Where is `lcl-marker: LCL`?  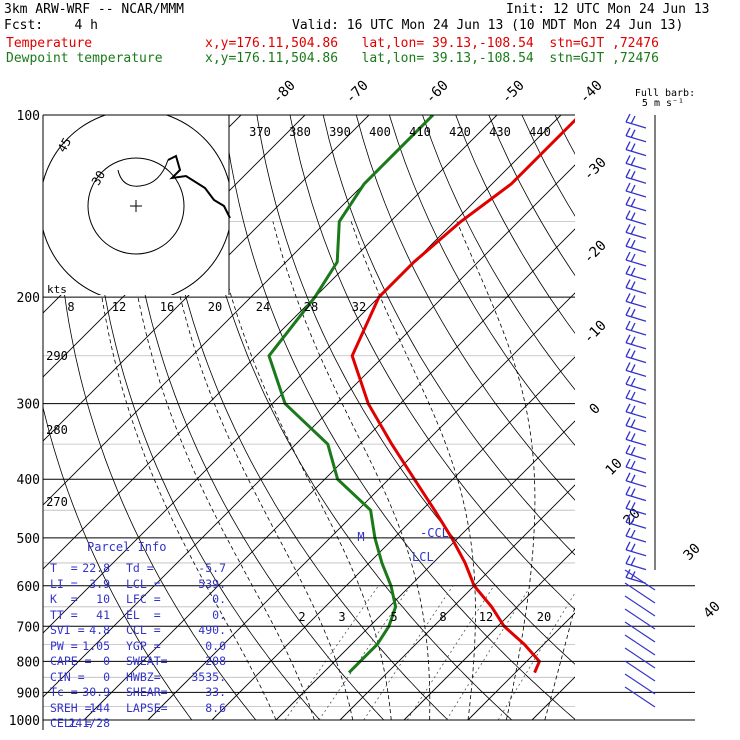 lcl-marker: LCL is located at coordinates (423, 557).